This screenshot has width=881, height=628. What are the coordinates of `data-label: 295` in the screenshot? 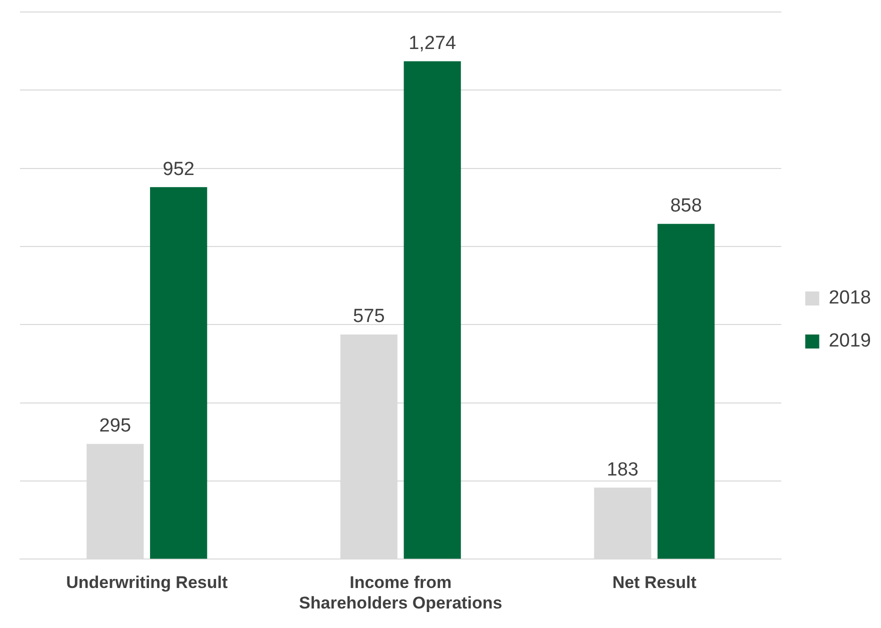 It's located at (115, 426).